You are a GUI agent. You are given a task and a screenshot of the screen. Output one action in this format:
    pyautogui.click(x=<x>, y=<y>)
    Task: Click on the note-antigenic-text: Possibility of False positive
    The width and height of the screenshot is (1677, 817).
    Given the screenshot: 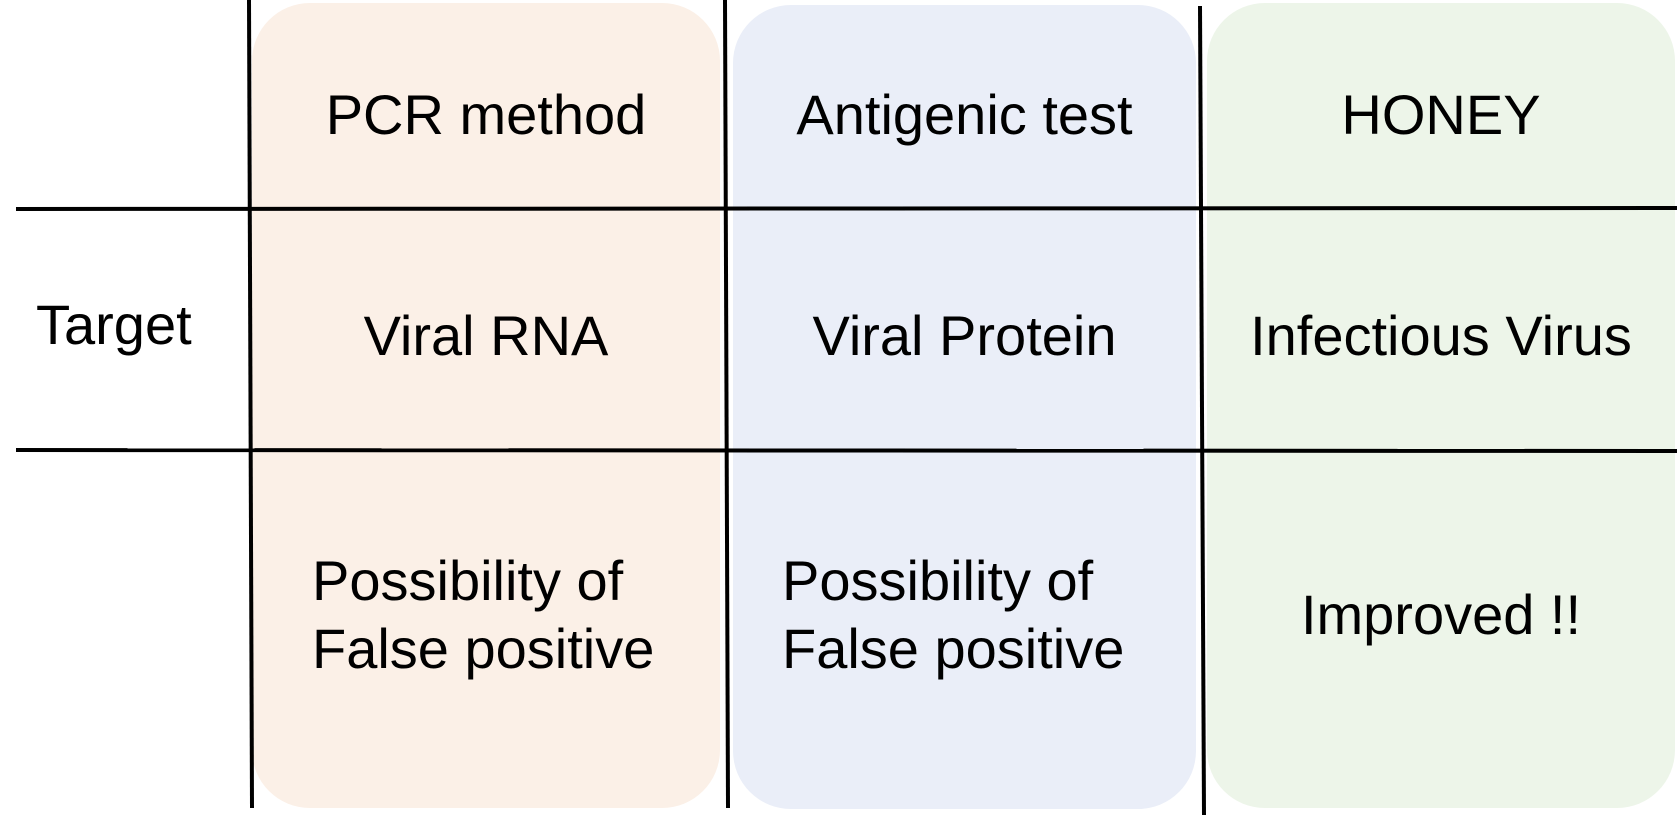 What is the action you would take?
    pyautogui.click(x=953, y=614)
    